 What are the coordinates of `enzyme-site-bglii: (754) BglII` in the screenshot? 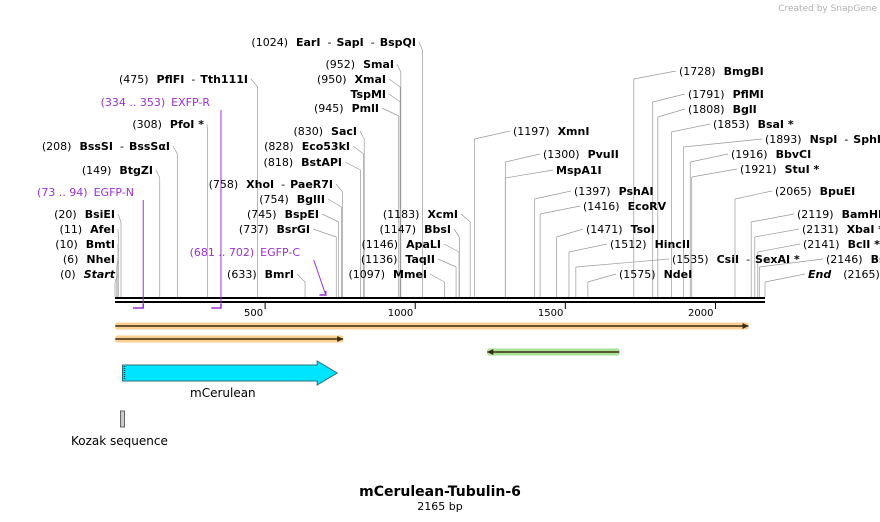 It's located at (292, 199).